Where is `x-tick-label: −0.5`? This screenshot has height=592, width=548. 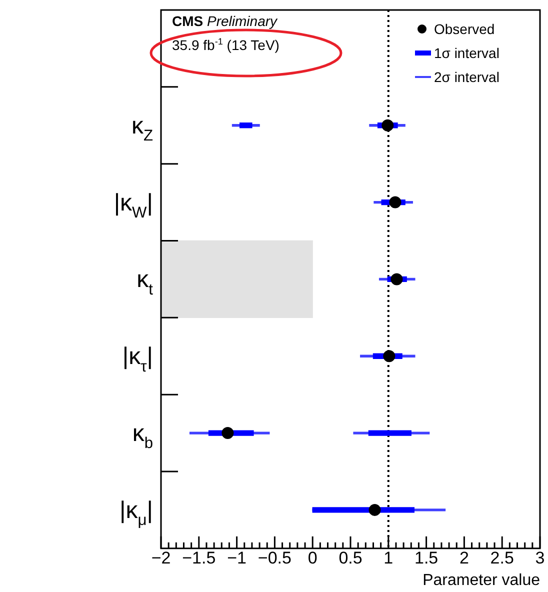 x-tick-label: −0.5 is located at coordinates (275, 558).